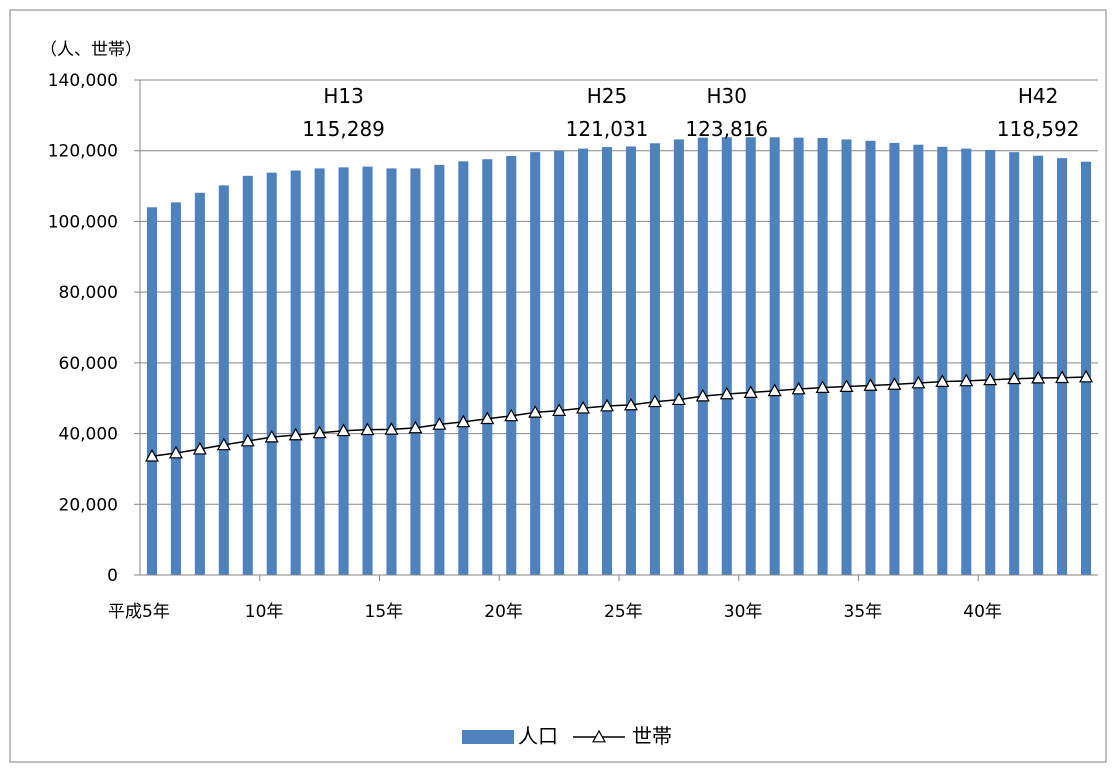  I want to click on households-polyline, so click(619, 416).